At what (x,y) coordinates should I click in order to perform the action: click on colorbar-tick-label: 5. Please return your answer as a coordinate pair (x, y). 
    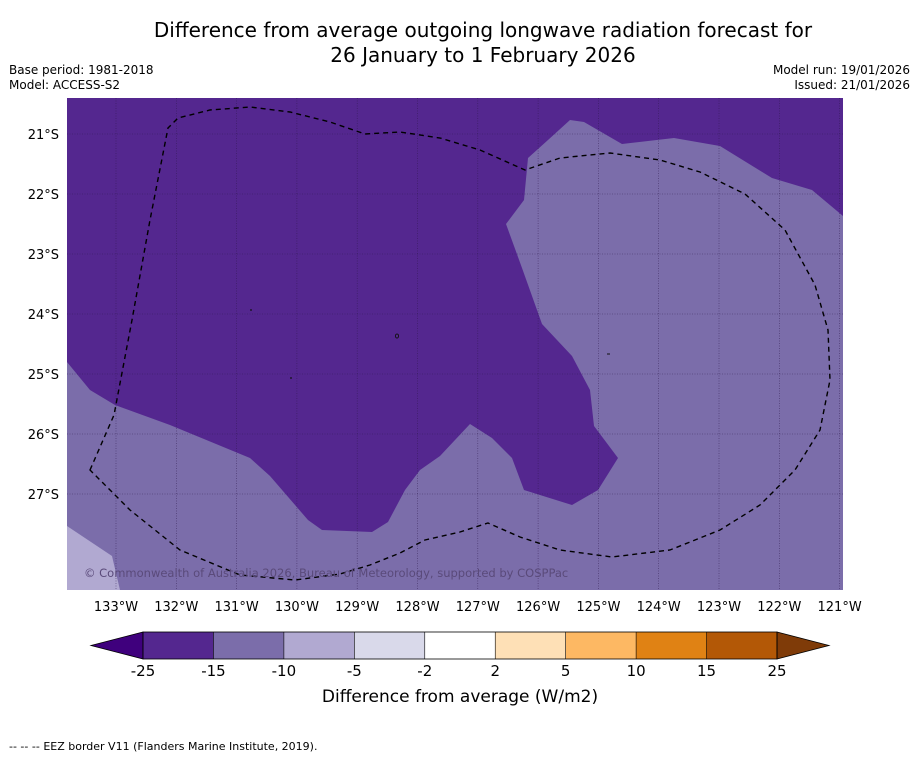
    Looking at the image, I should click on (566, 671).